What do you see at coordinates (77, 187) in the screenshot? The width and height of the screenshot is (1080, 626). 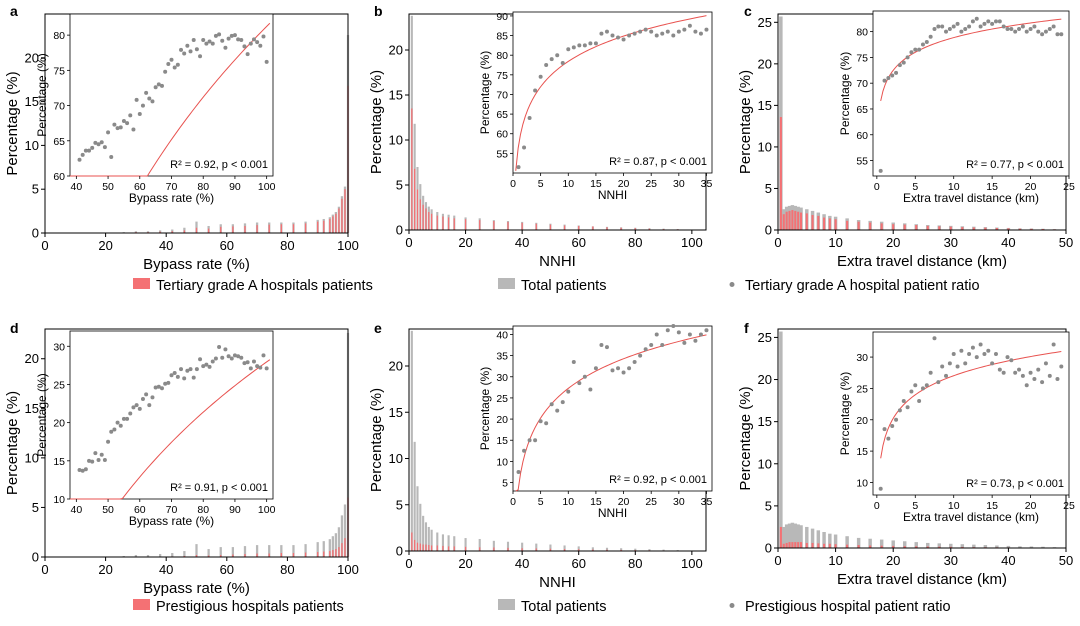 I see `x-tick-label: 40` at bounding box center [77, 187].